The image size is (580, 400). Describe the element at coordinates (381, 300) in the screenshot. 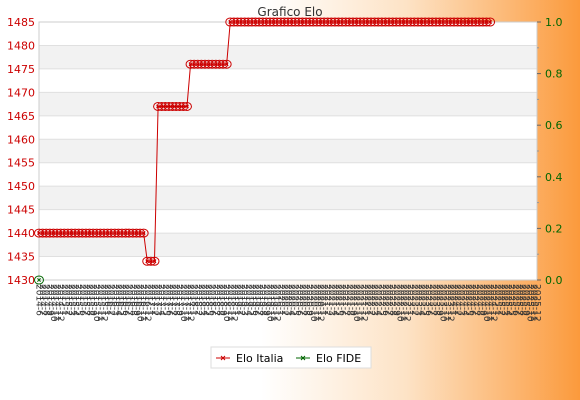

I see `x-tick-label: 2022-5` at that location.